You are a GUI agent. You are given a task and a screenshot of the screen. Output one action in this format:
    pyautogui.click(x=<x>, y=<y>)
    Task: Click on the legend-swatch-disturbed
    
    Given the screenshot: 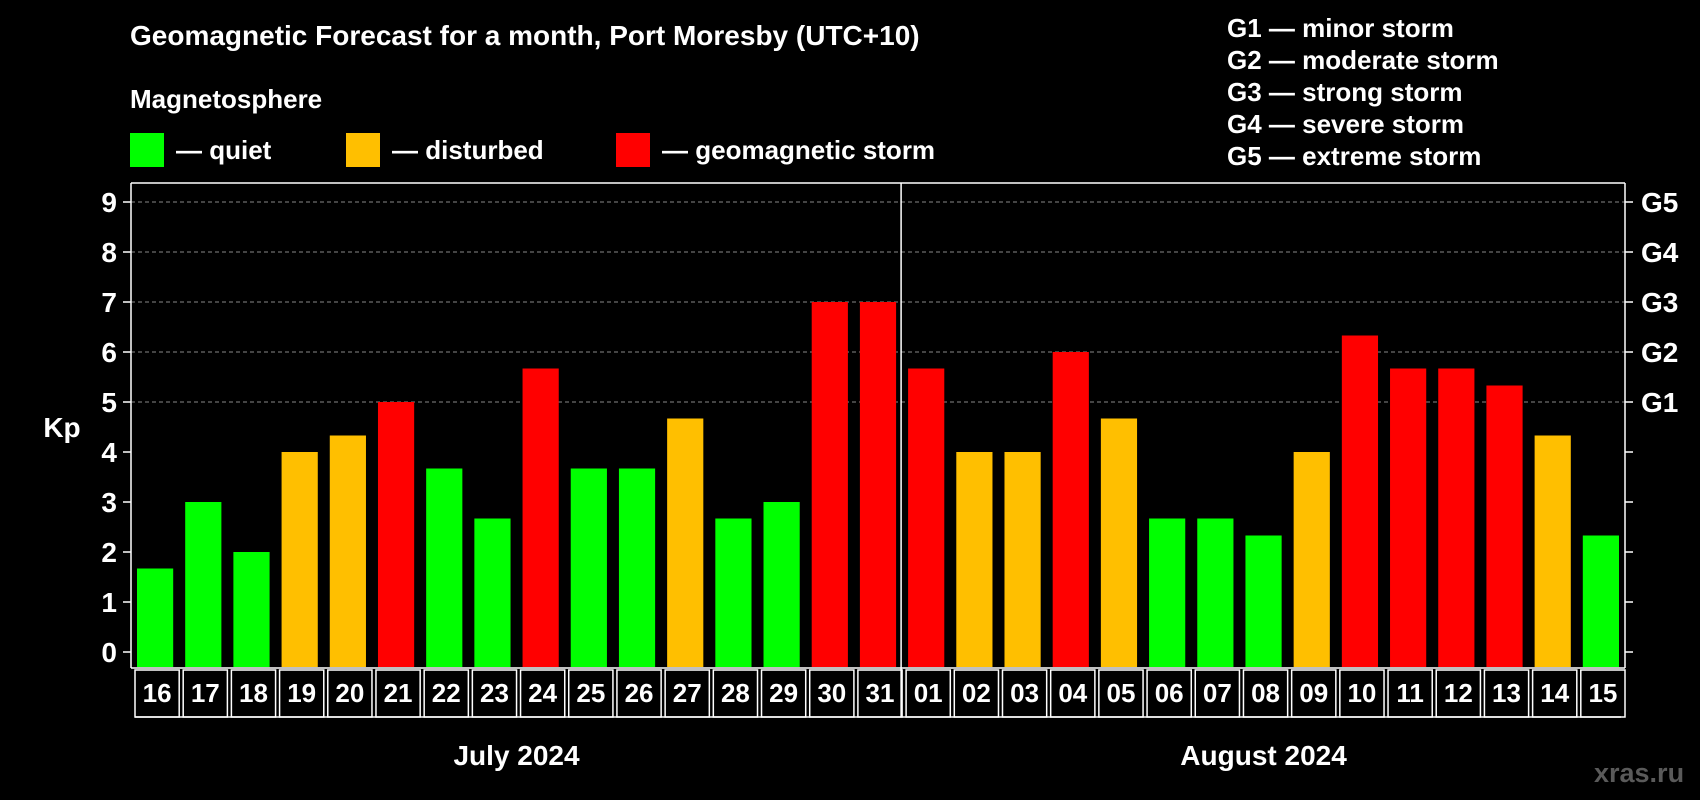 What is the action you would take?
    pyautogui.click(x=363, y=150)
    